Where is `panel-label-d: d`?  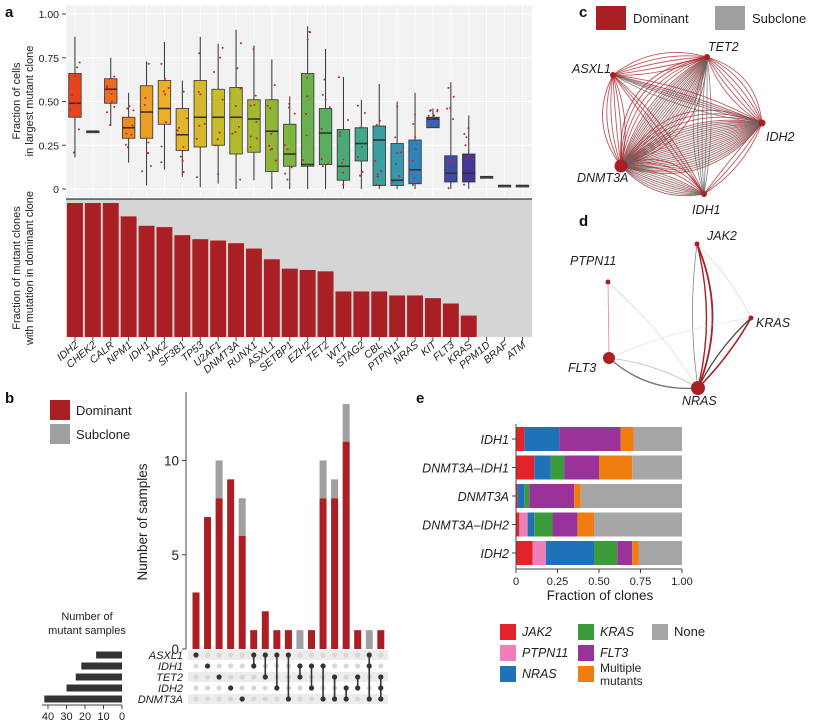 panel-label-d: d is located at coordinates (583, 221).